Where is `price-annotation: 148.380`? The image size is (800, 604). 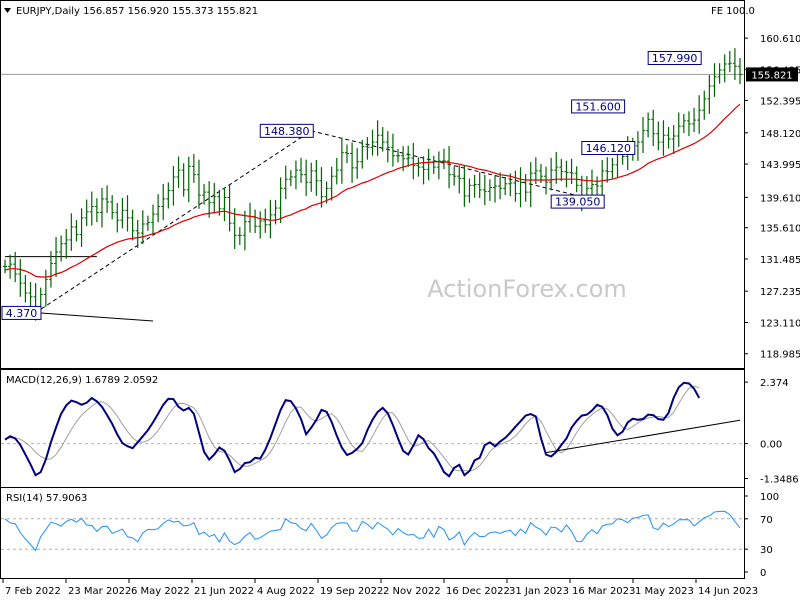 price-annotation: 148.380 is located at coordinates (286, 130).